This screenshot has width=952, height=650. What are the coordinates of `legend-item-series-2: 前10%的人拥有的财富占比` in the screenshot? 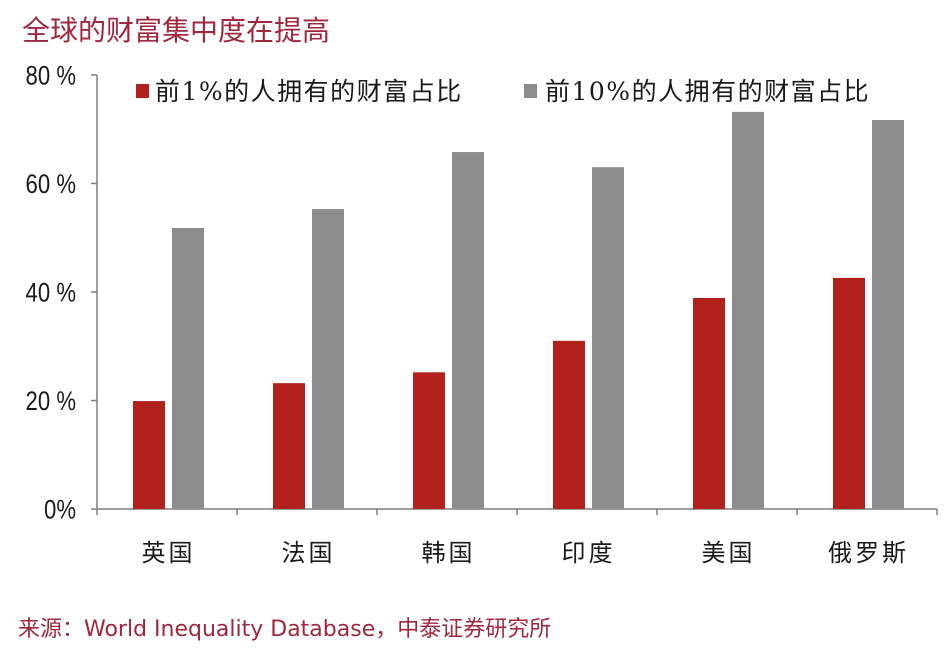 It's located at (697, 91).